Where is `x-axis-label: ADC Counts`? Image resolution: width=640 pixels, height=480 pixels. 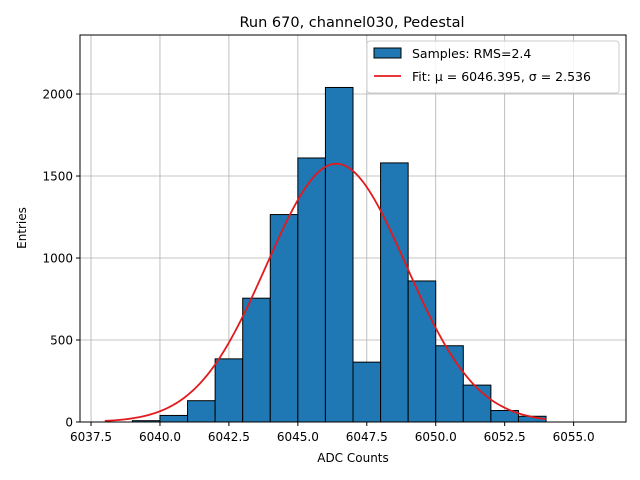 x-axis-label: ADC Counts is located at coordinates (353, 458).